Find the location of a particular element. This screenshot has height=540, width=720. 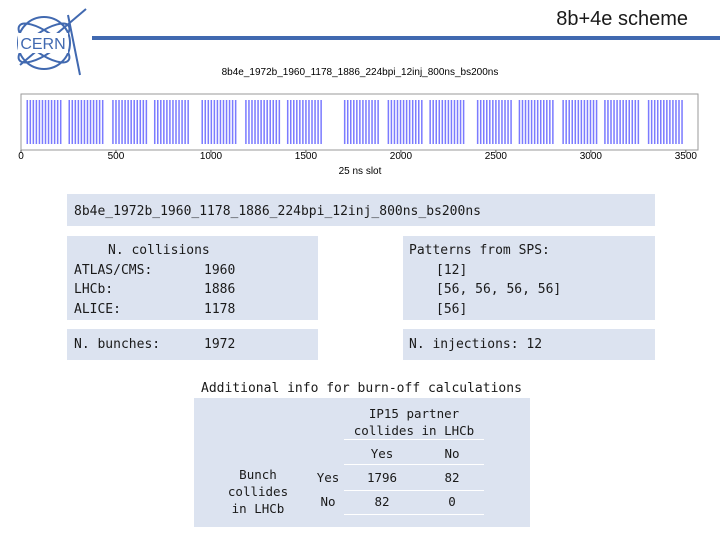

sps-heading: Patterns from SPS: is located at coordinates (479, 250).